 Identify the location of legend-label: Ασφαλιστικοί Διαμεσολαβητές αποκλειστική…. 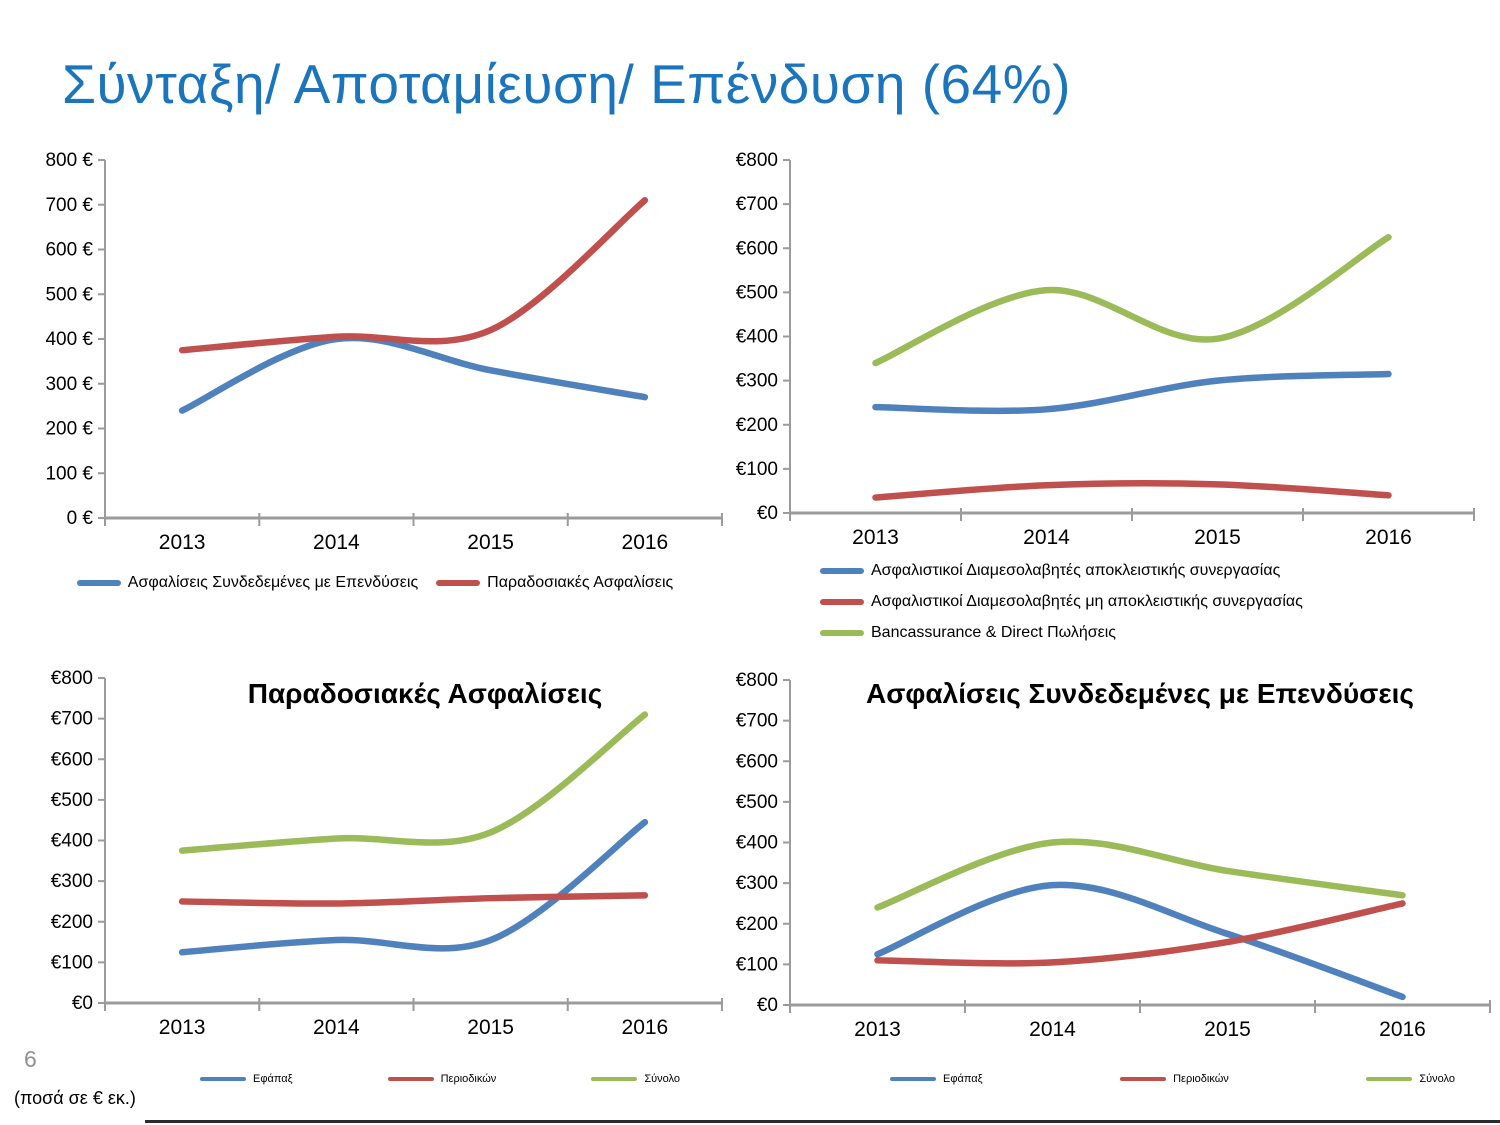
(1076, 570).